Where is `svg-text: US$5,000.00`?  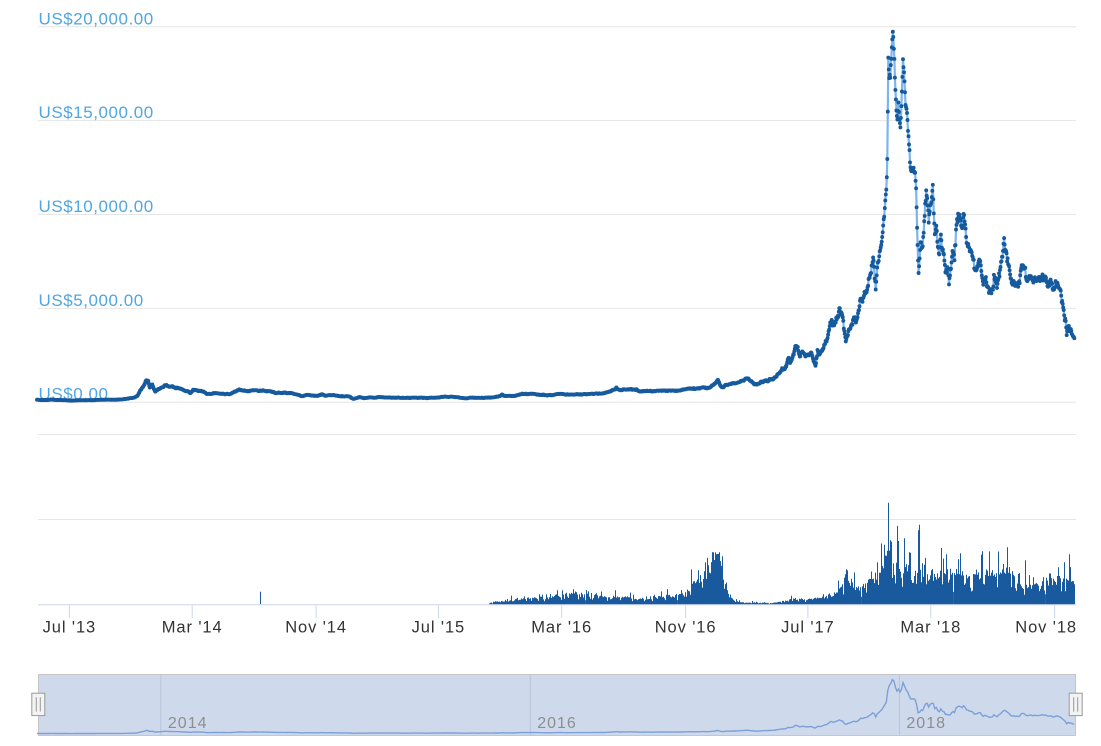 svg-text: US$5,000.00 is located at coordinates (91, 300).